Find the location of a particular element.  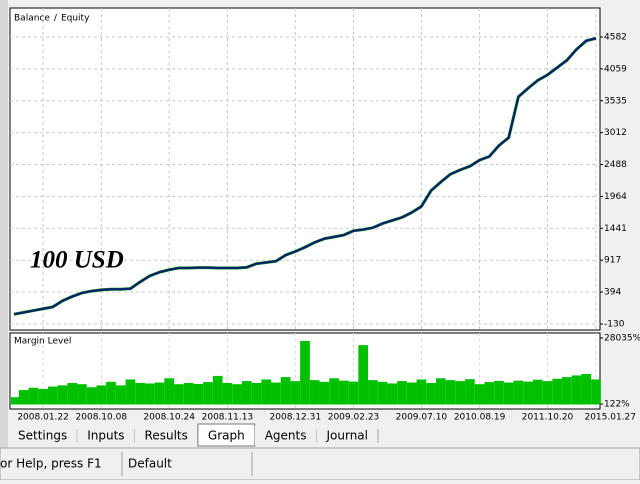

y-tick-label: 1441 is located at coordinates (615, 229).